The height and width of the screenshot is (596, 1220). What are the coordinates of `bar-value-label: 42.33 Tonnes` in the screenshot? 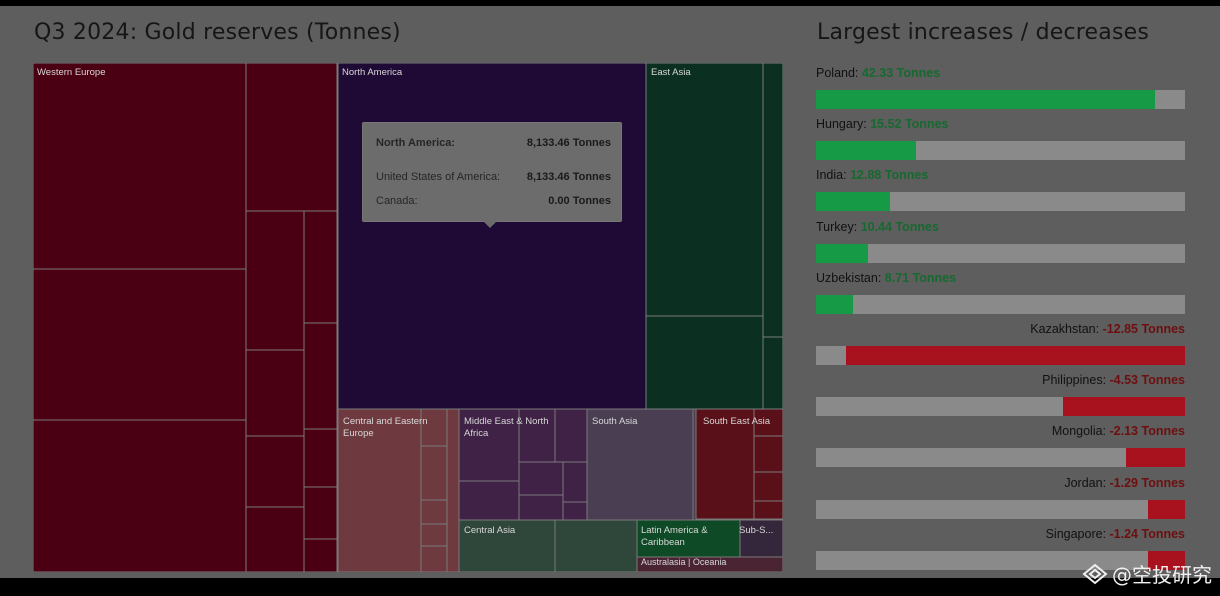 It's located at (901, 73).